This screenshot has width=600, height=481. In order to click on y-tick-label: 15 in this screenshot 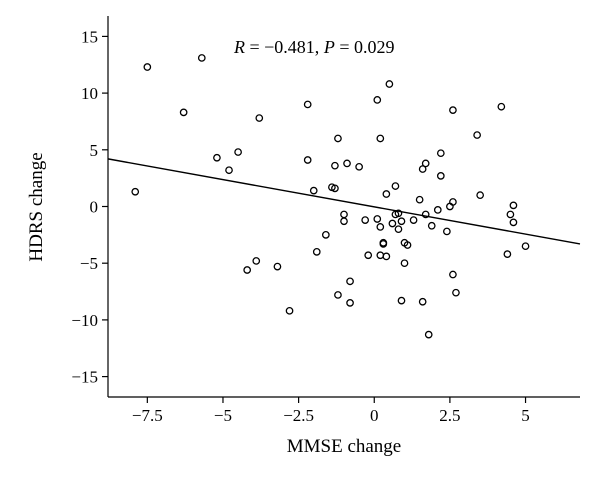, I will do `click(89, 36)`.